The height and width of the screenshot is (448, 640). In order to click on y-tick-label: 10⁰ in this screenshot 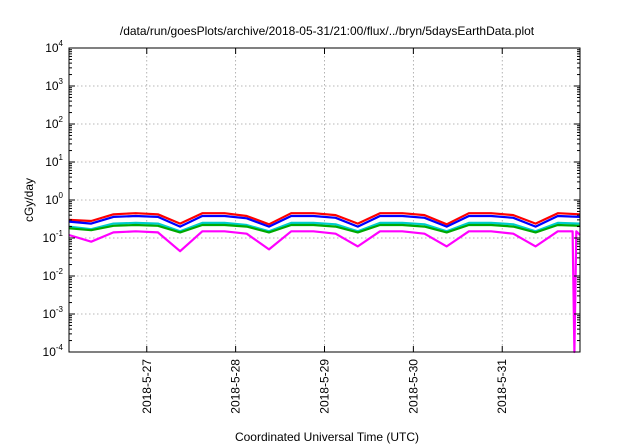, I will do `click(54, 199)`.